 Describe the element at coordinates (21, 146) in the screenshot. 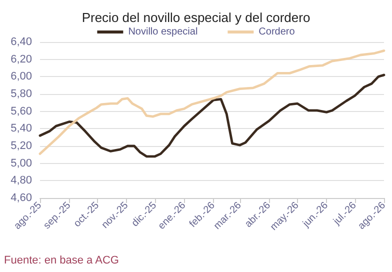

I see `y-tick-label: 5,20` at that location.